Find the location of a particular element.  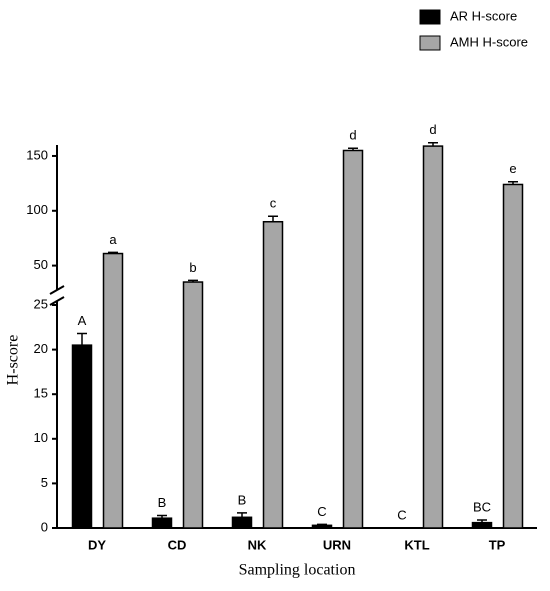

significance-letter: A is located at coordinates (82, 320).